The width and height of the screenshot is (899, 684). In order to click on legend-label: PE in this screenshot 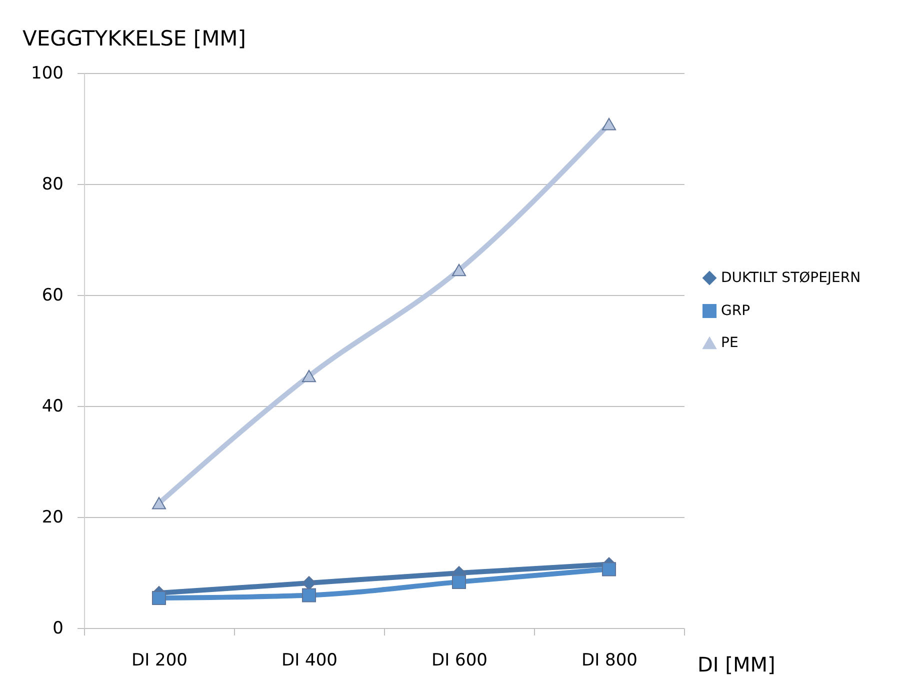, I will do `click(729, 343)`.